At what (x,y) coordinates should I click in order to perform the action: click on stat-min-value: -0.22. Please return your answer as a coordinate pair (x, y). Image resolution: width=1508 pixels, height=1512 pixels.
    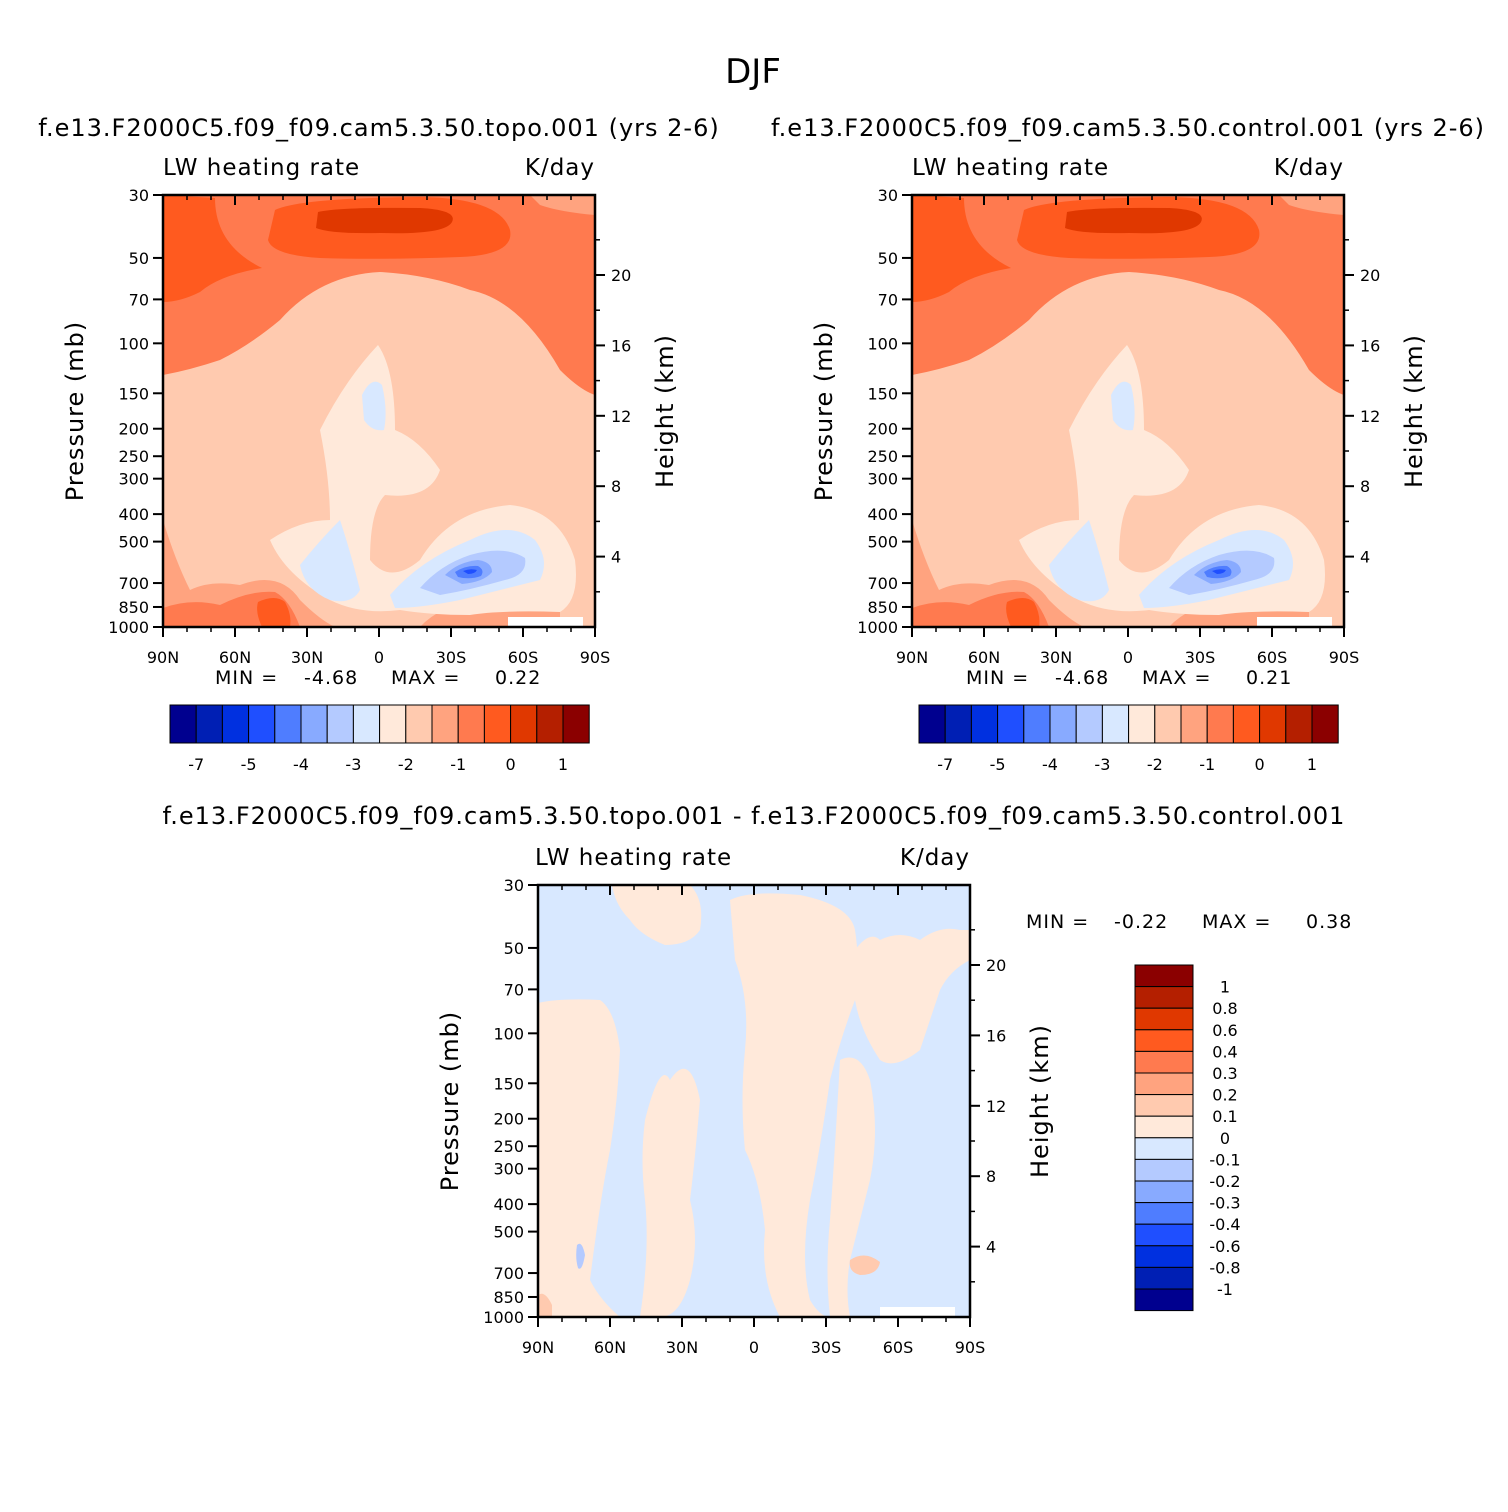
    Looking at the image, I should click on (1141, 922).